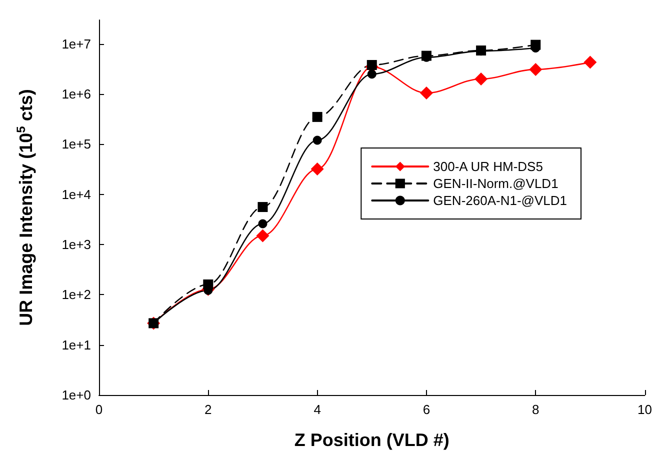 The width and height of the screenshot is (655, 459). What do you see at coordinates (317, 409) in the screenshot?
I see `x-tick-label: 4` at bounding box center [317, 409].